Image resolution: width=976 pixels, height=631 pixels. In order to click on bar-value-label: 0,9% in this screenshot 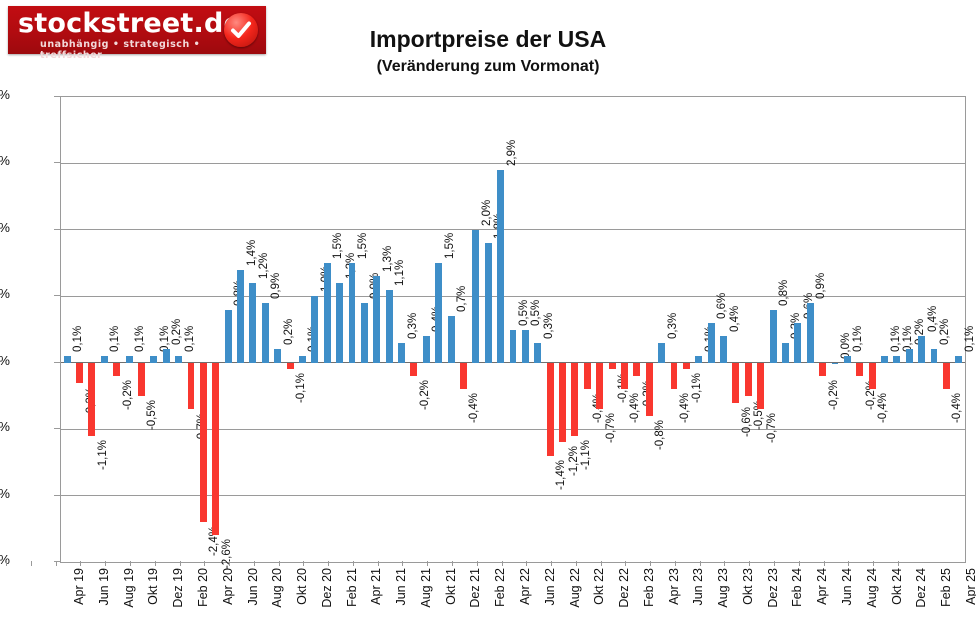, I will do `click(821, 285)`.